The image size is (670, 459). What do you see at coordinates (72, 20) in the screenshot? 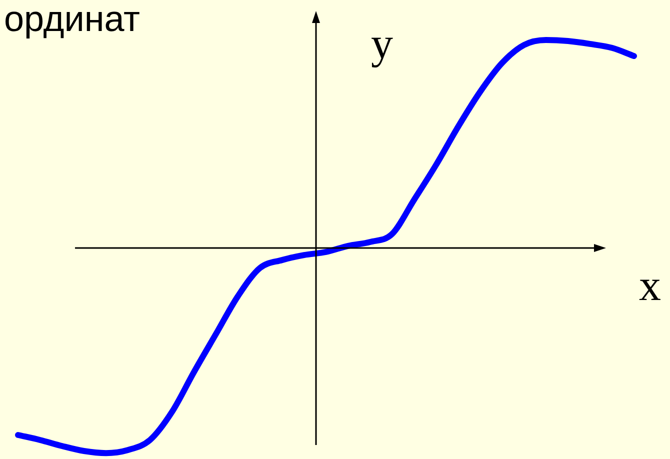
I see `chart-title: ординат` at bounding box center [72, 20].